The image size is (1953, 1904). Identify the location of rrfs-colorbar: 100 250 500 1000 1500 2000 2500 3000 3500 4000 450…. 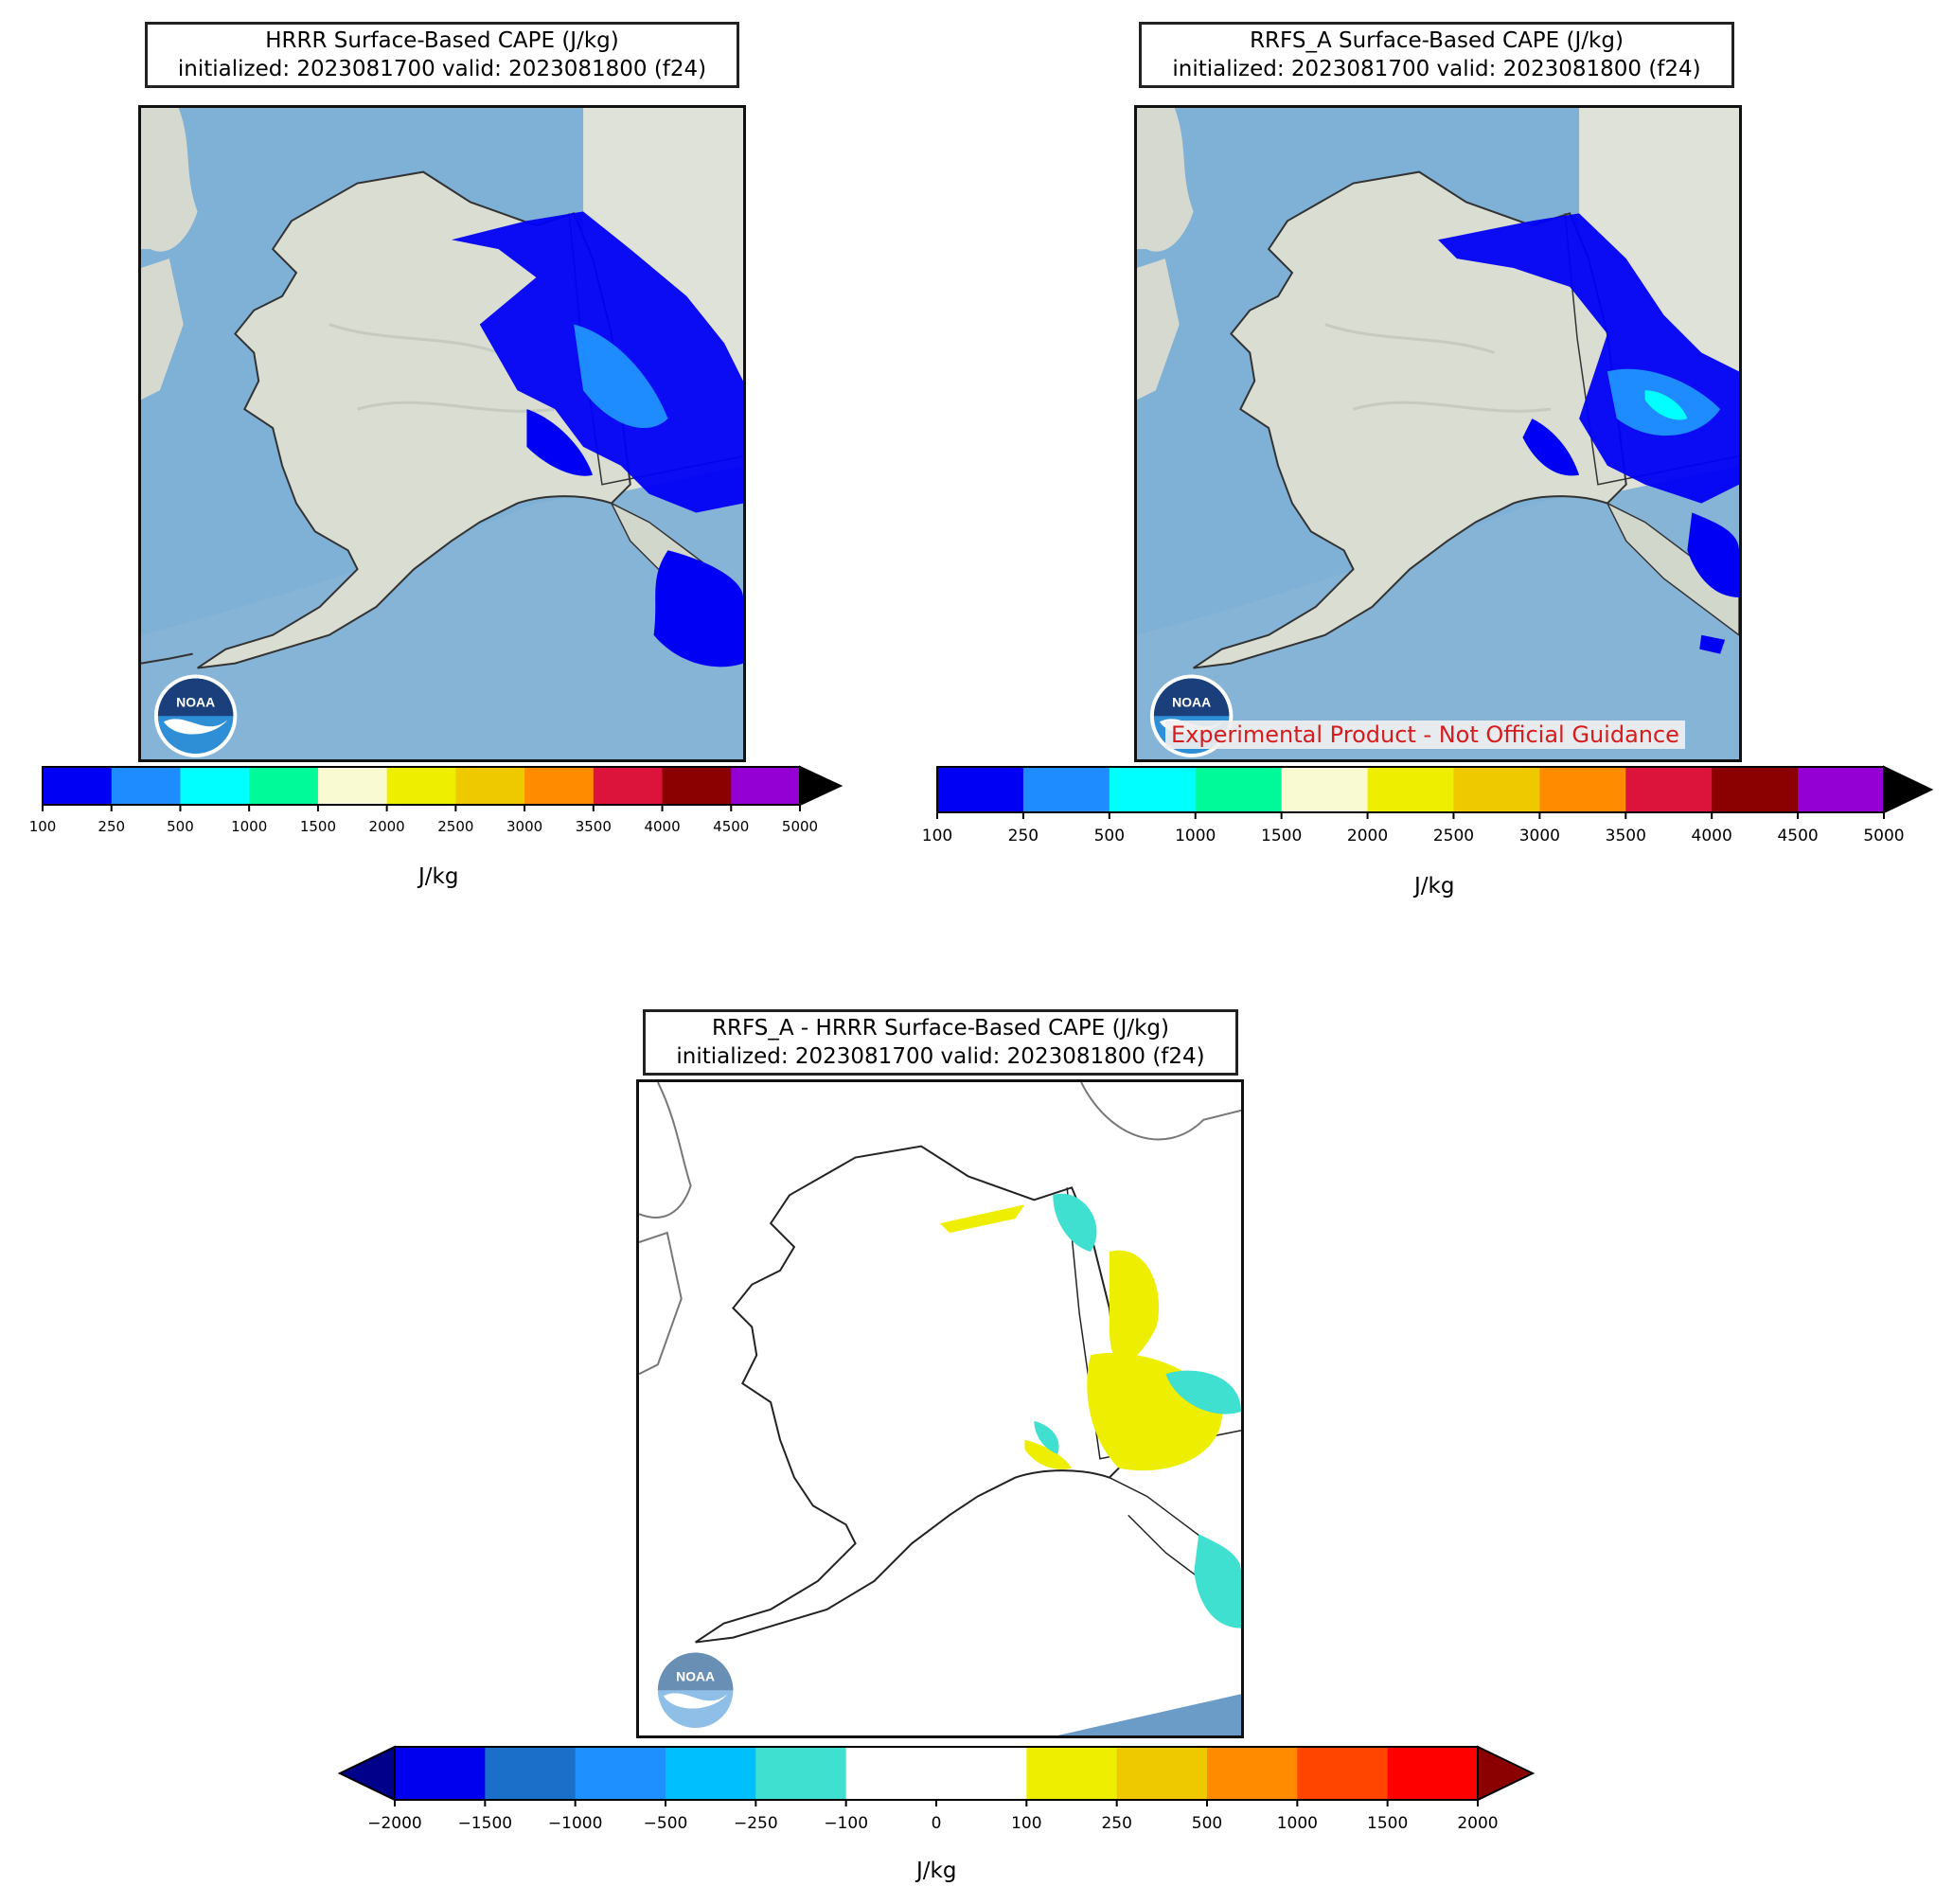
(1431, 812).